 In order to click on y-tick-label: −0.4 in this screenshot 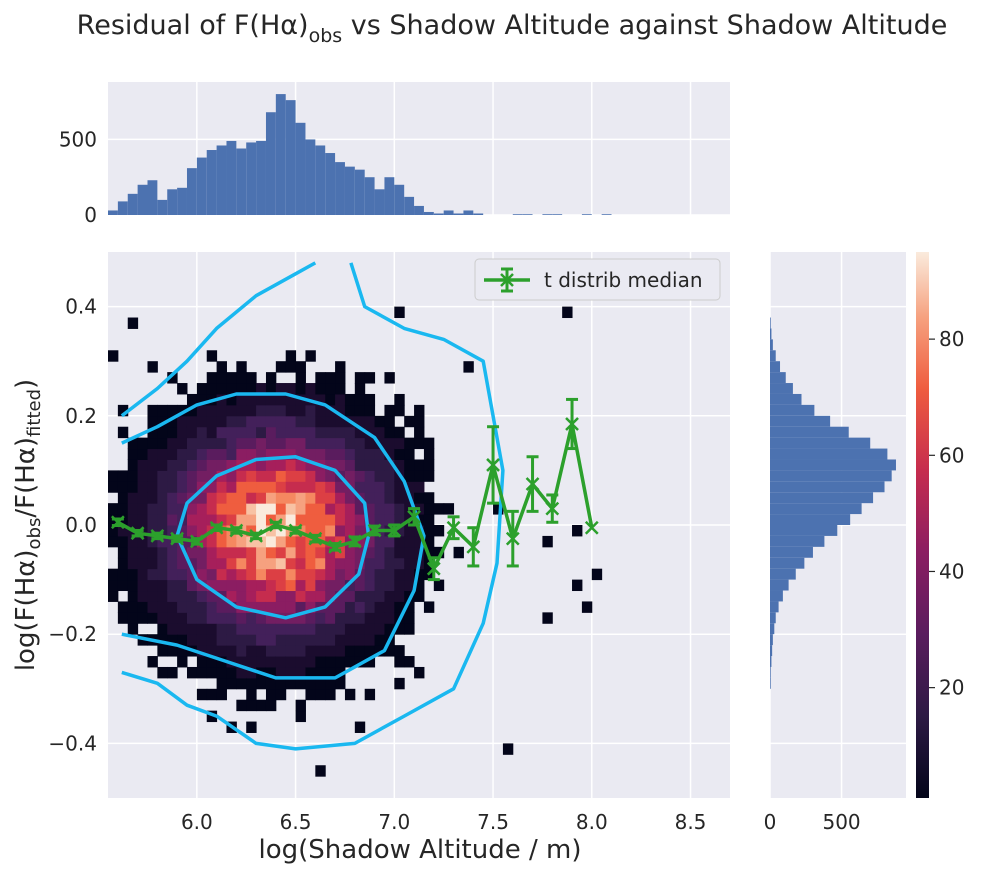, I will do `click(72, 743)`.